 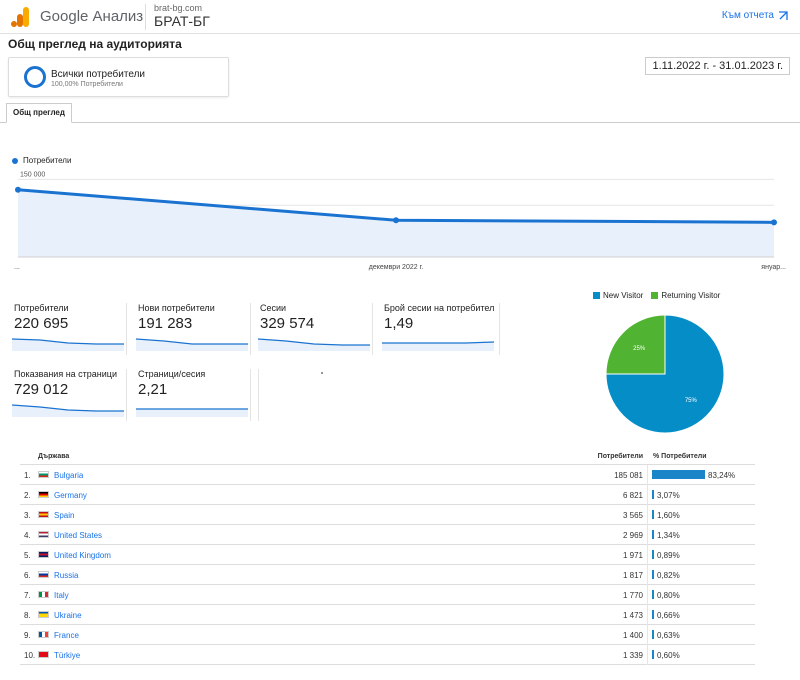 What do you see at coordinates (27, 615) in the screenshot?
I see `row-number: 8.` at bounding box center [27, 615].